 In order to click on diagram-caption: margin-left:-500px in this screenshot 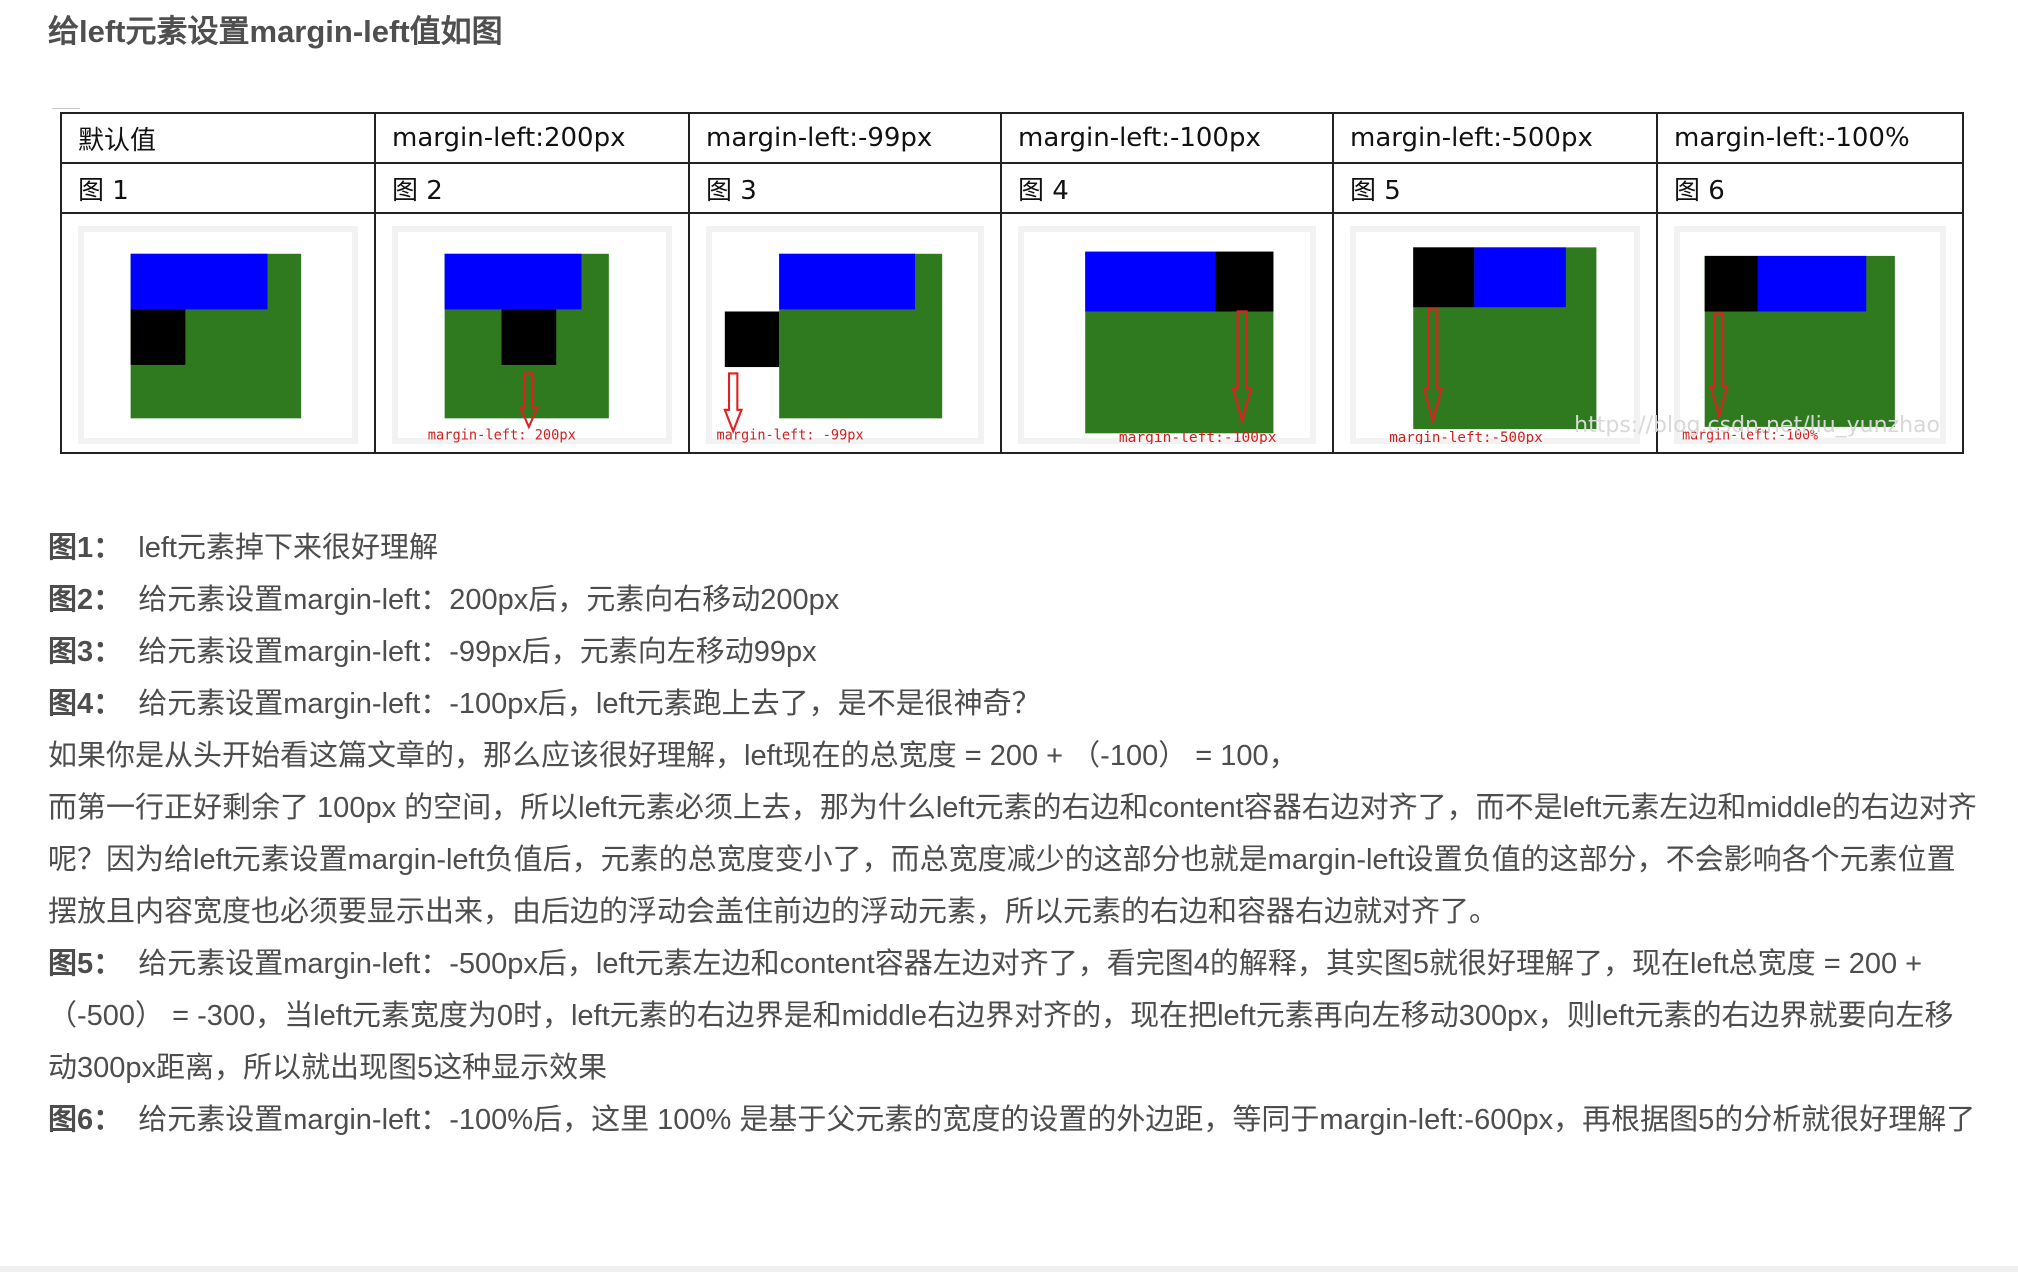, I will do `click(1465, 437)`.